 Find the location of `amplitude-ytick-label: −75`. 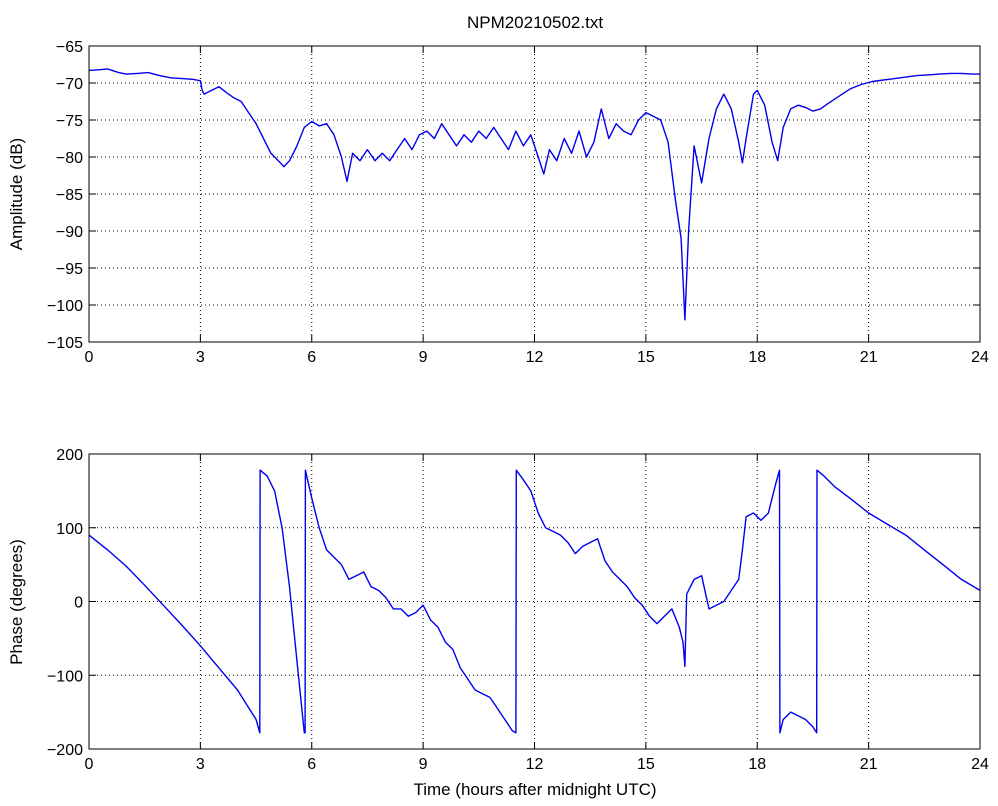

amplitude-ytick-label: −75 is located at coordinates (69, 121).